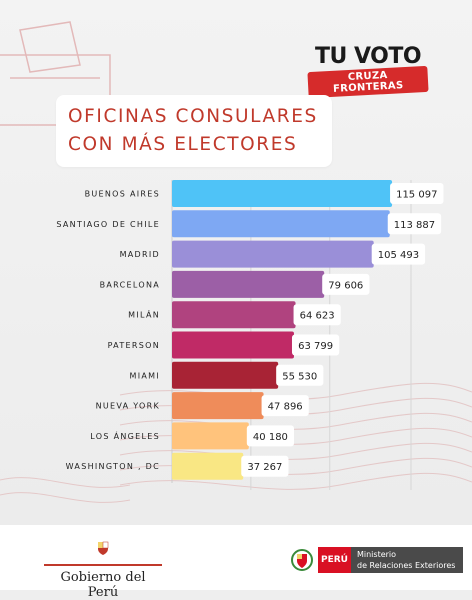 The height and width of the screenshot is (600, 472). I want to click on value-label: 63 799, so click(315, 346).